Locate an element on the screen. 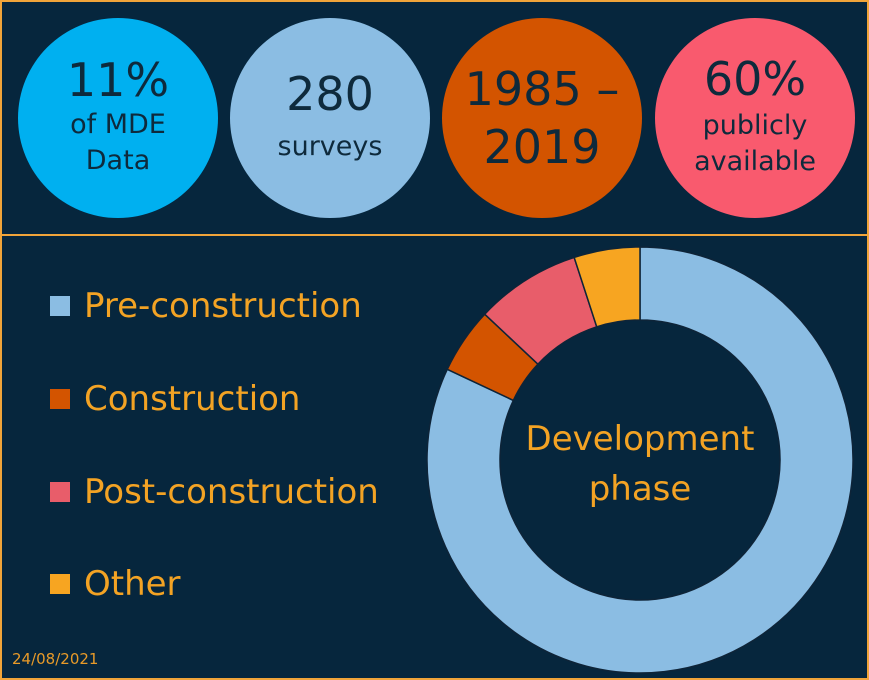 The image size is (869, 680). stat-circle-years: 1985 – 2019 is located at coordinates (542, 118).